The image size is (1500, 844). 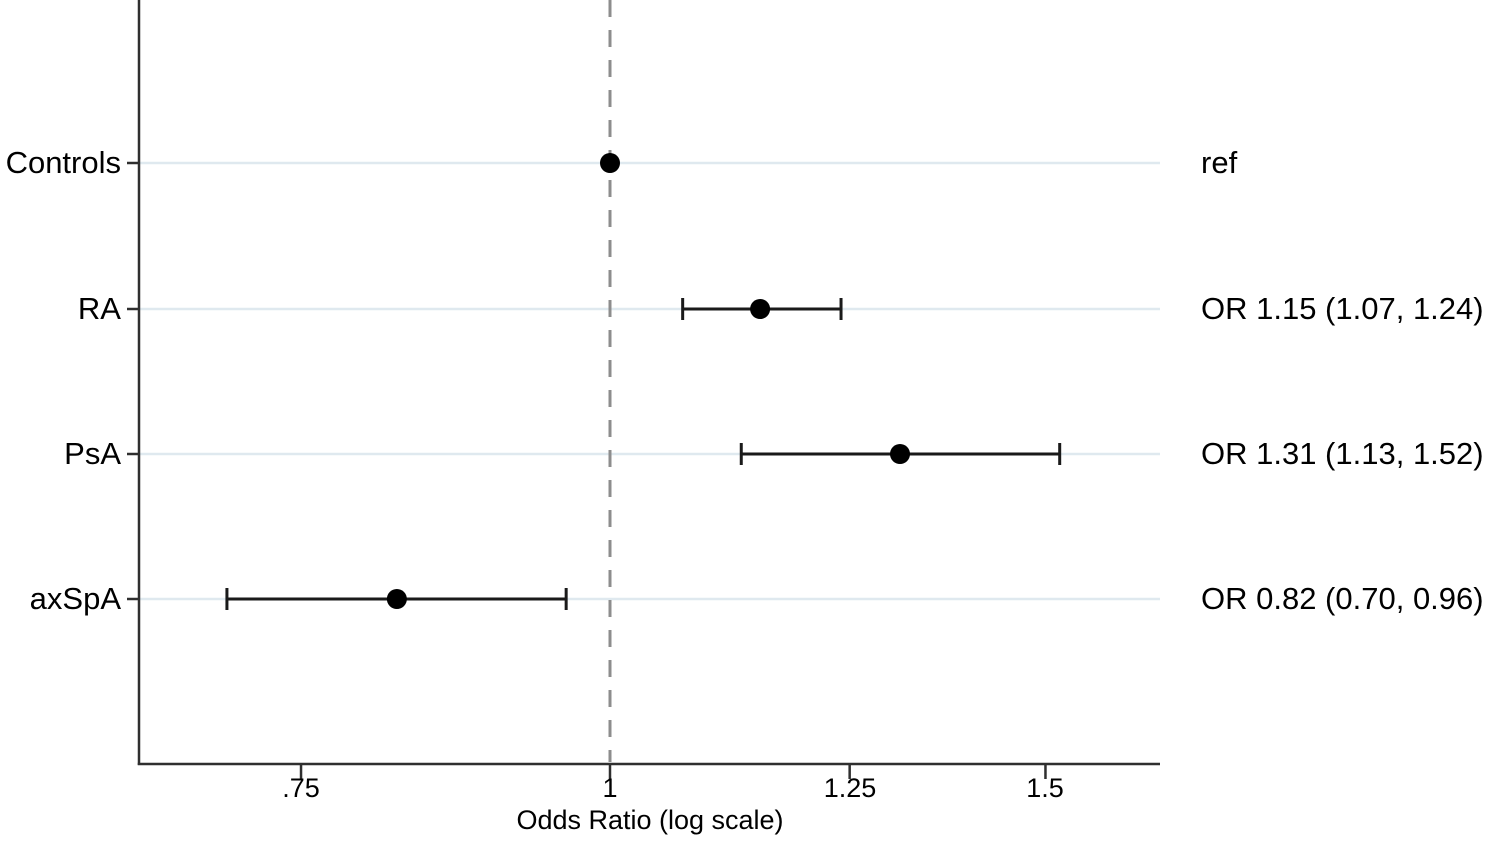 What do you see at coordinates (650, 820) in the screenshot?
I see `x-axis-title: Odds Ratio (log scale)` at bounding box center [650, 820].